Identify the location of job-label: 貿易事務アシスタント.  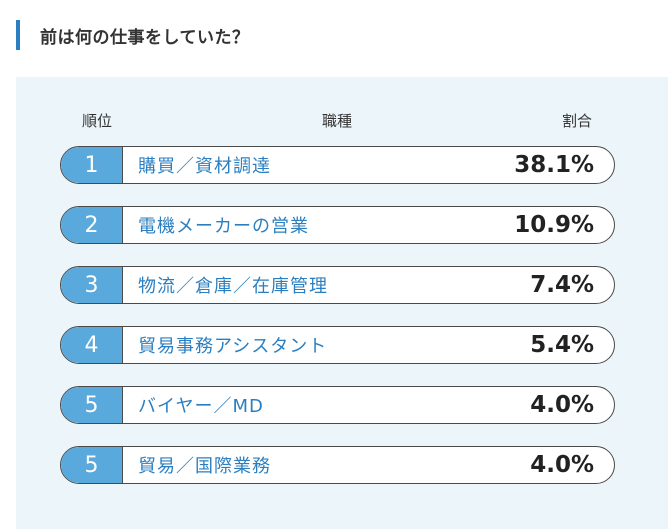
(233, 346).